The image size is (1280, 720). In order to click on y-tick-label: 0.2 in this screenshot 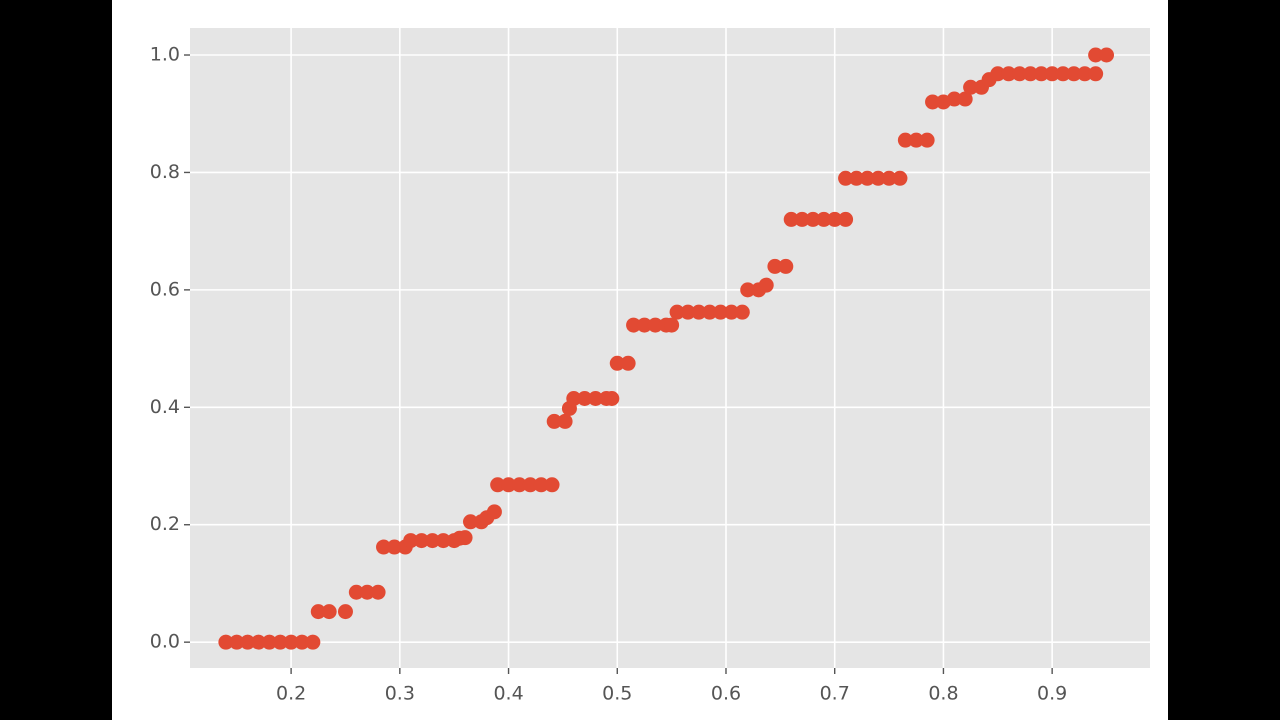, I will do `click(165, 524)`.